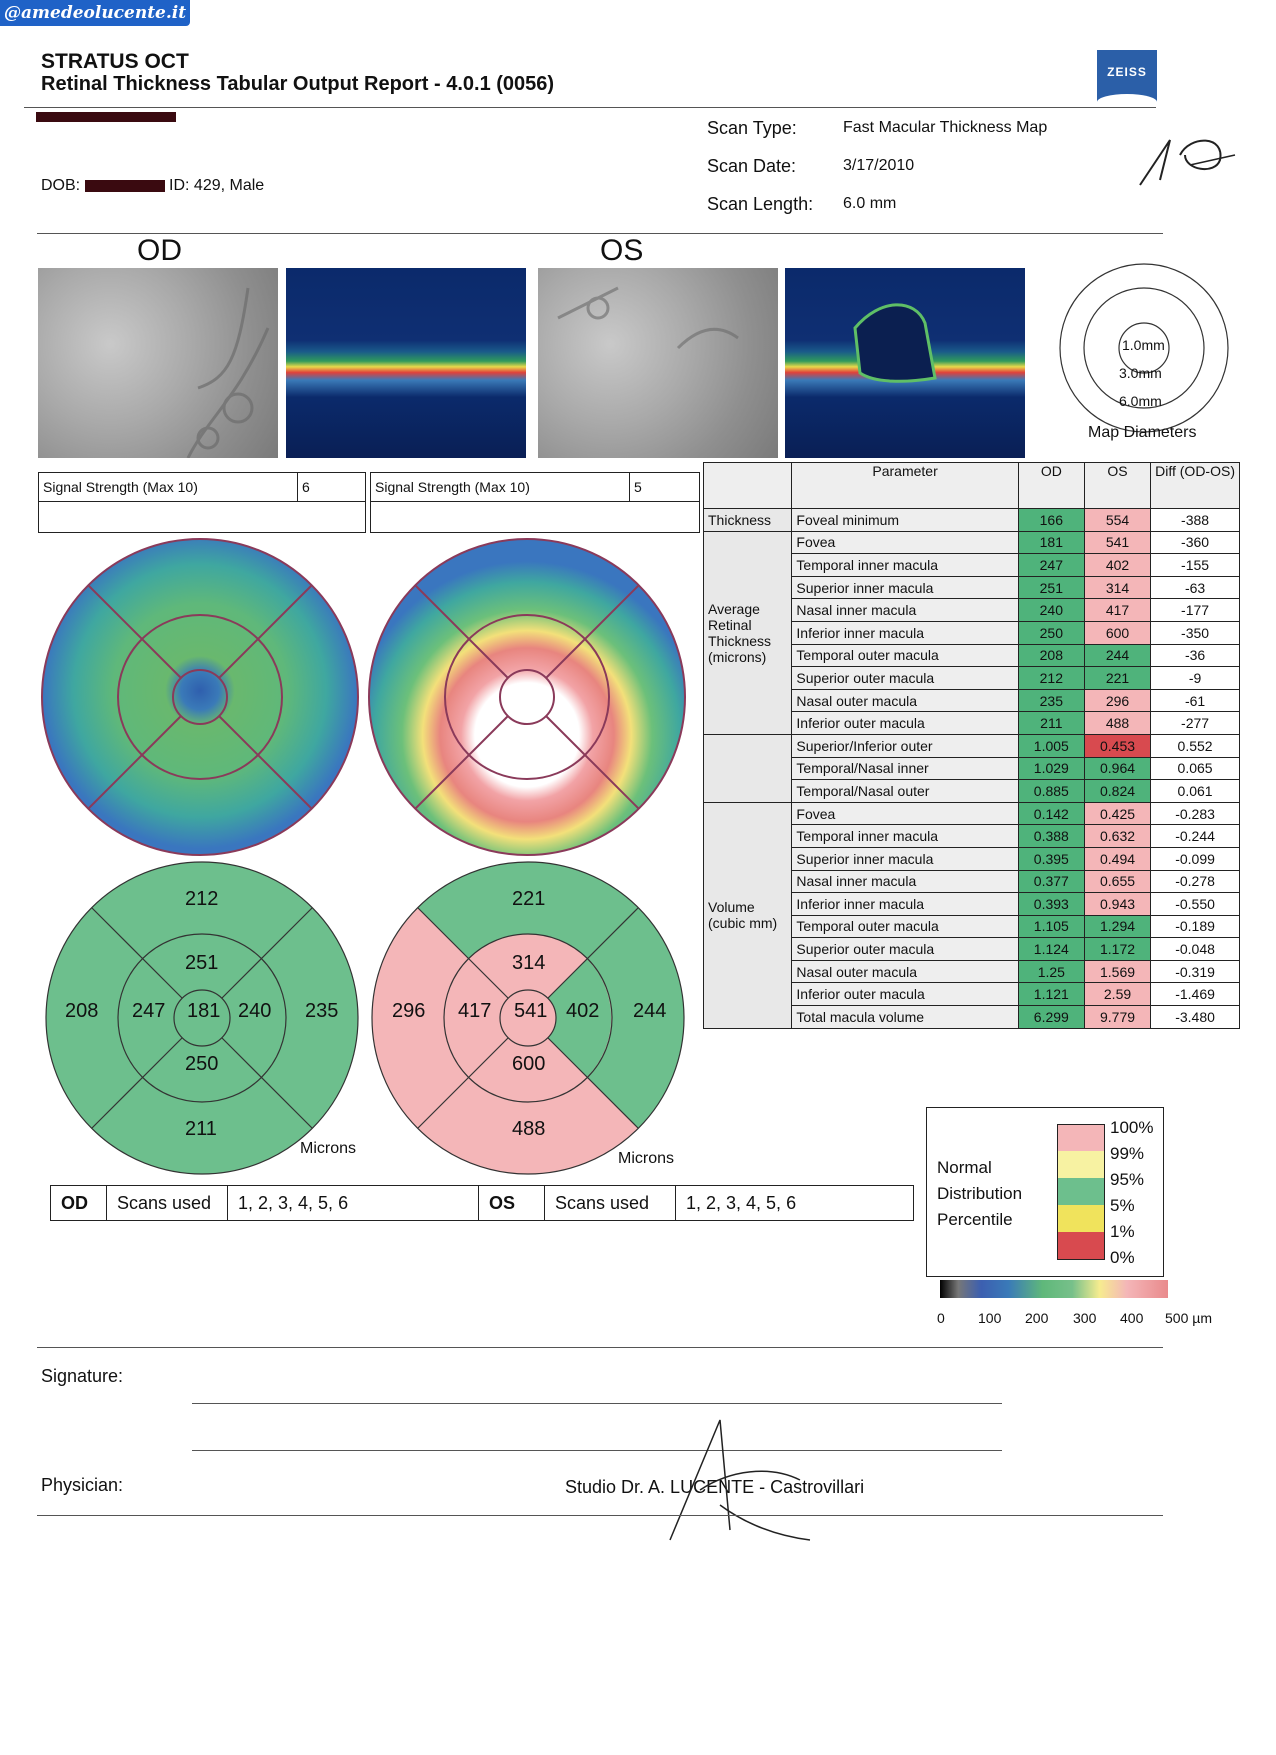 The width and height of the screenshot is (1276, 1755). What do you see at coordinates (905, 542) in the screenshot?
I see `row-name: Fovea` at bounding box center [905, 542].